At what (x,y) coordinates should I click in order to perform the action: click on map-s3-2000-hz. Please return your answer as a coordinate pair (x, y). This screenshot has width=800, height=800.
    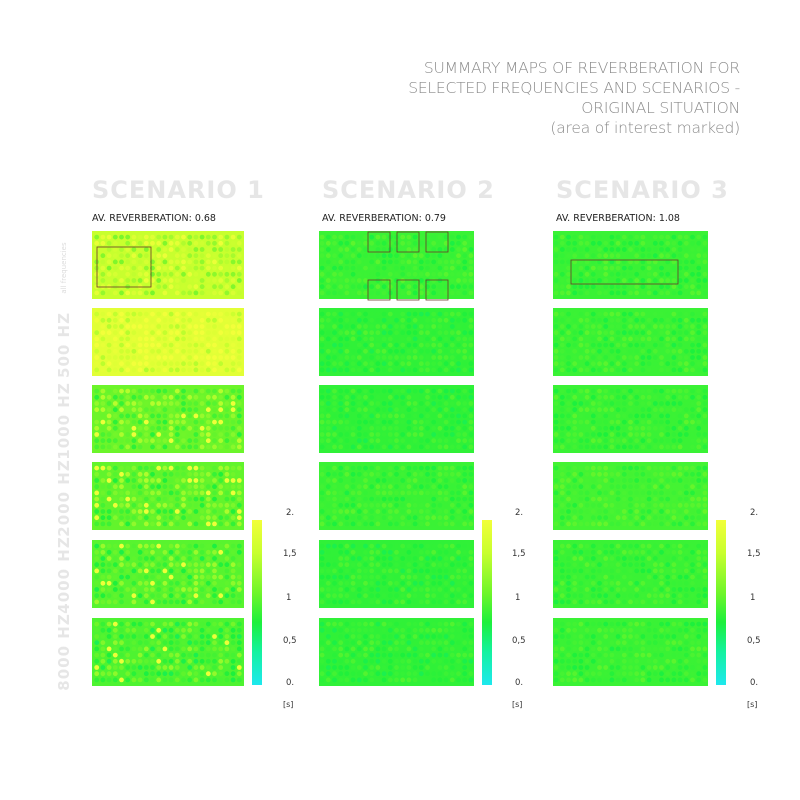
    Looking at the image, I should click on (630, 496).